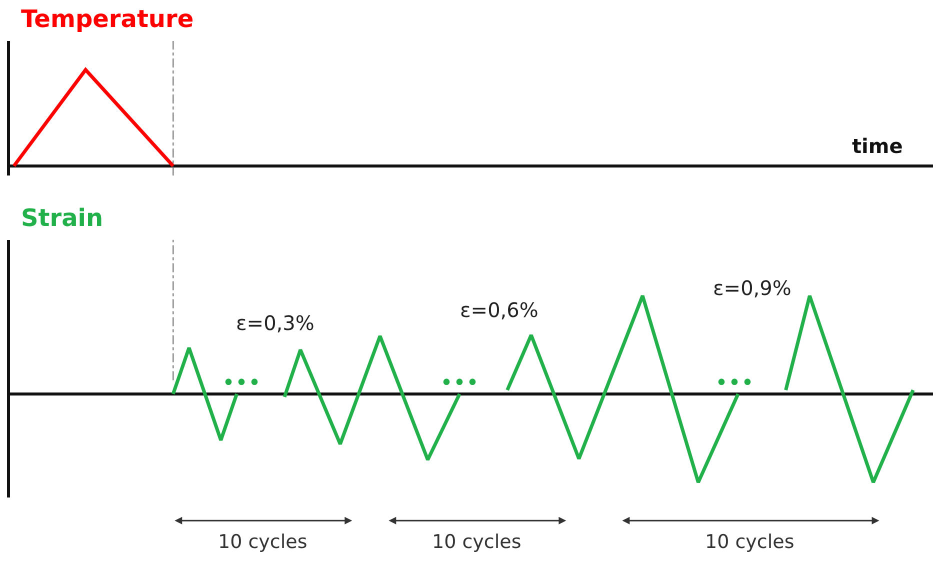  Describe the element at coordinates (275, 323) in the screenshot. I see `annotation: ε=0,3%` at that location.